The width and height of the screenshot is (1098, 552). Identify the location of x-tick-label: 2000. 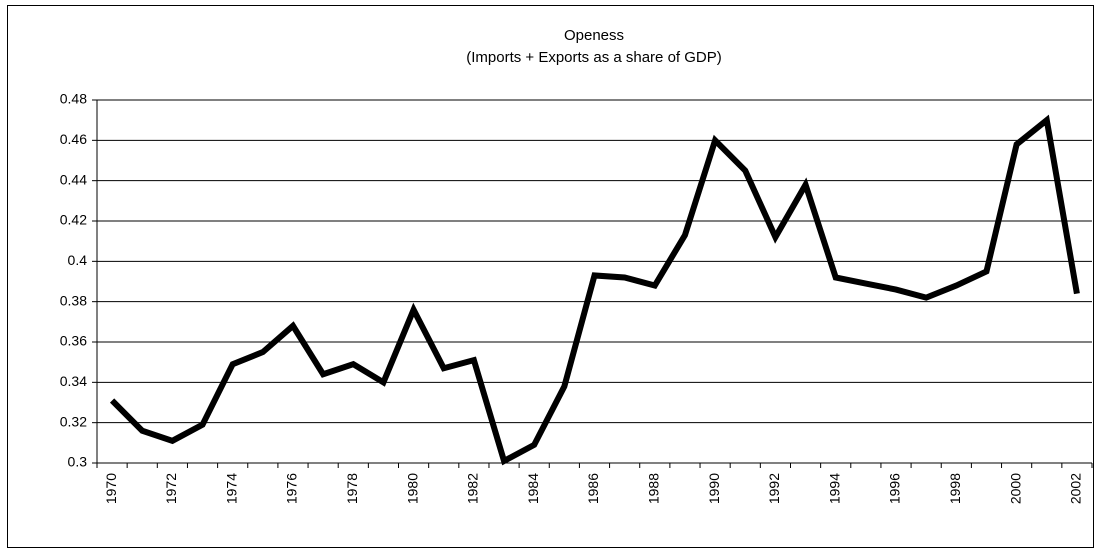
(1015, 488).